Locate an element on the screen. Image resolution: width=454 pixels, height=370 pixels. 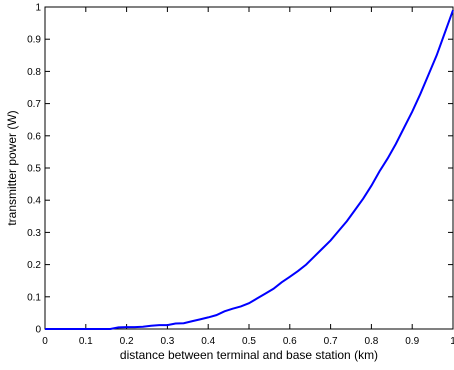
y-tick-label: 0.5 is located at coordinates (34, 169).